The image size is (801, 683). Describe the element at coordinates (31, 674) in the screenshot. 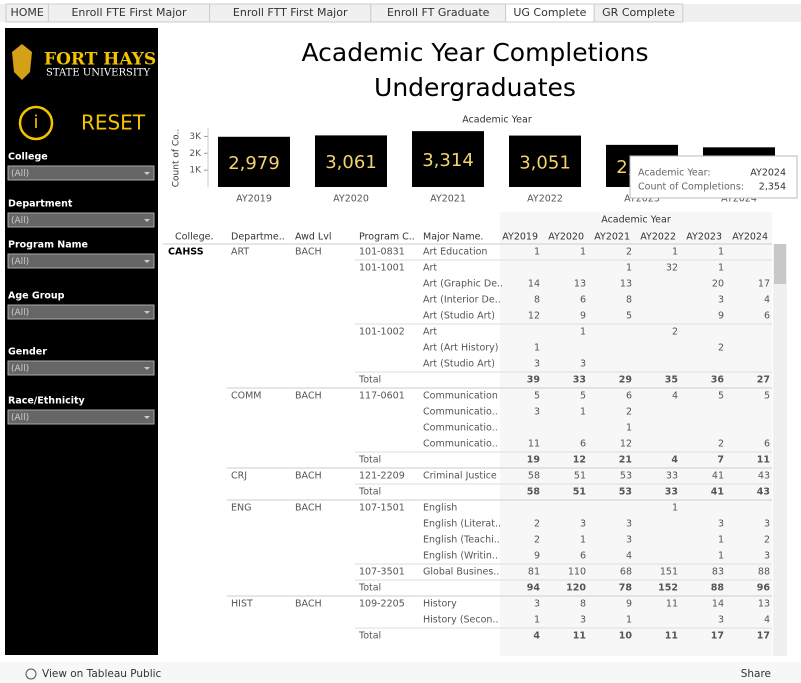

I see `footer-icon` at that location.